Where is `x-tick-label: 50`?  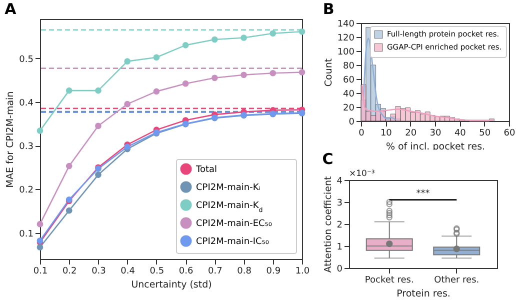 x-tick-label: 50 is located at coordinates (485, 133).